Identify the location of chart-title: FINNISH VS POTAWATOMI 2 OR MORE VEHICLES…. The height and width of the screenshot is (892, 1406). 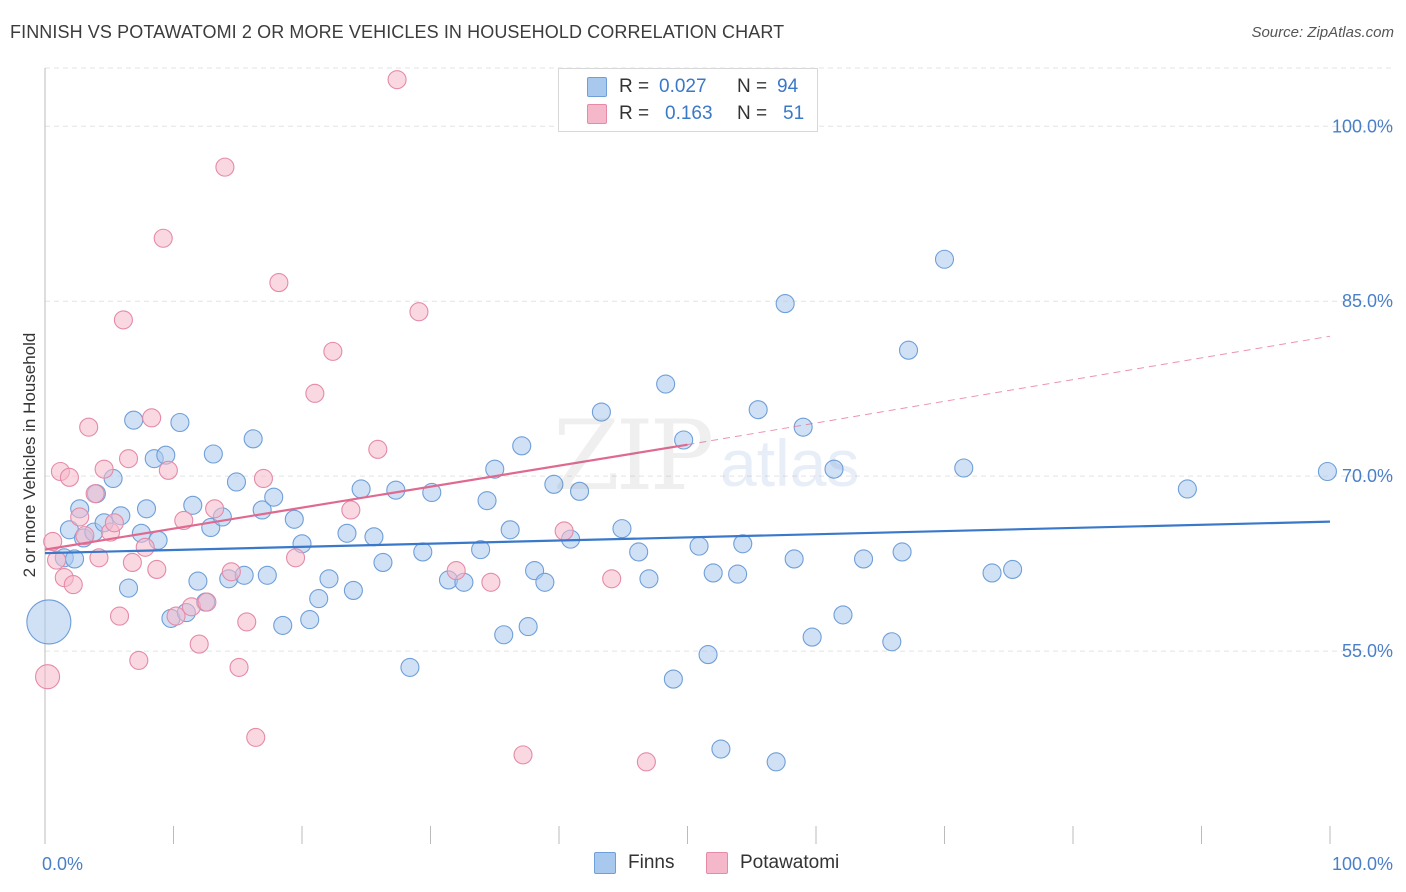
(397, 32).